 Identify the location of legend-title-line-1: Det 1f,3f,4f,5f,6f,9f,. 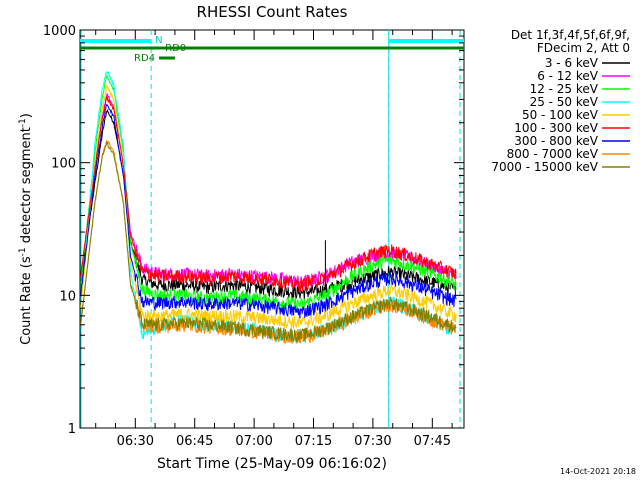
(570, 35).